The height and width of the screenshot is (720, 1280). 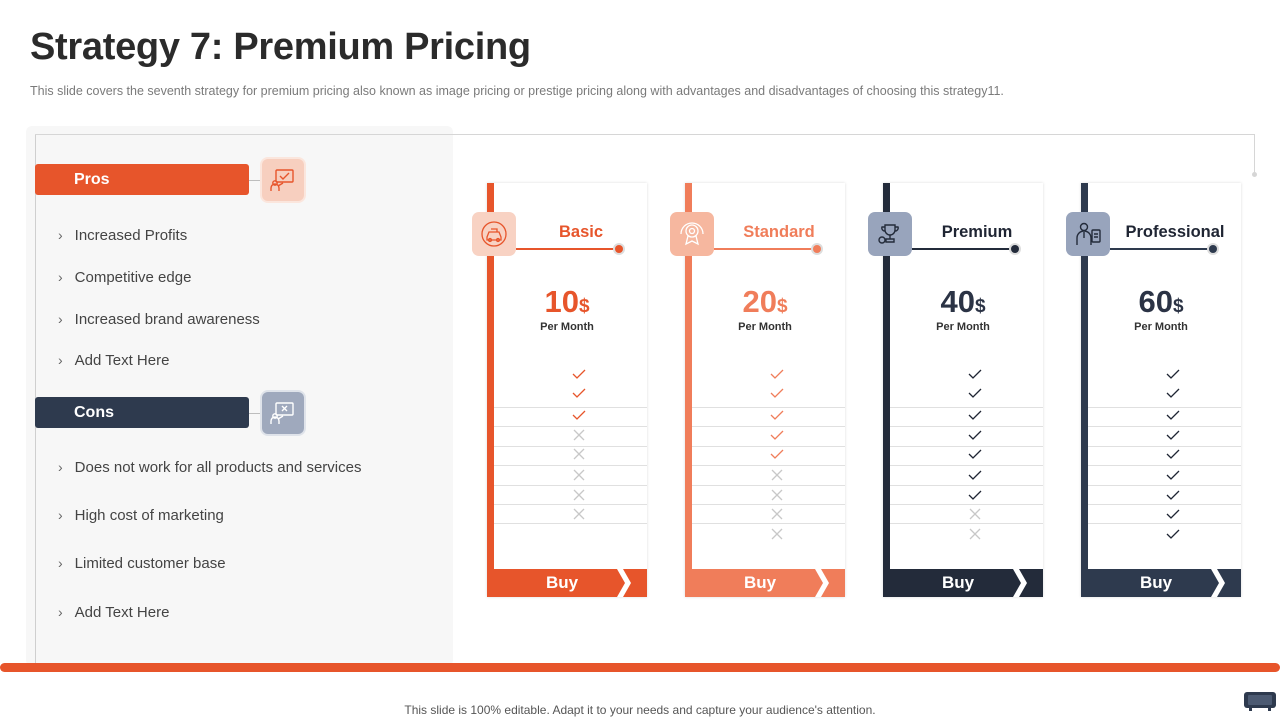 What do you see at coordinates (757, 390) in the screenshot?
I see `pricing-card-standard: Standard 20$ Per Month Buy` at bounding box center [757, 390].